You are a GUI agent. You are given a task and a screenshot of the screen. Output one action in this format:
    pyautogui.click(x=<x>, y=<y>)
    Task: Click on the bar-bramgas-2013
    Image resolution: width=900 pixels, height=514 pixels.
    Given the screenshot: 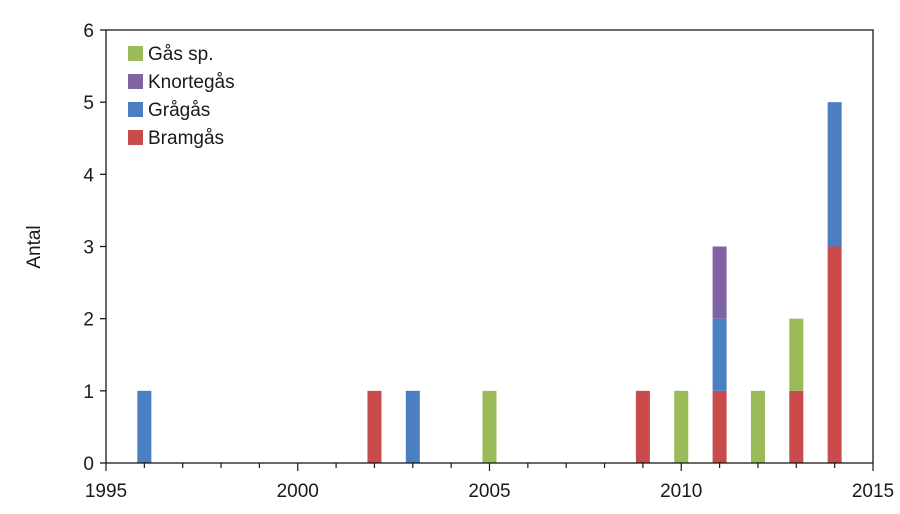 What is the action you would take?
    pyautogui.click(x=796, y=426)
    